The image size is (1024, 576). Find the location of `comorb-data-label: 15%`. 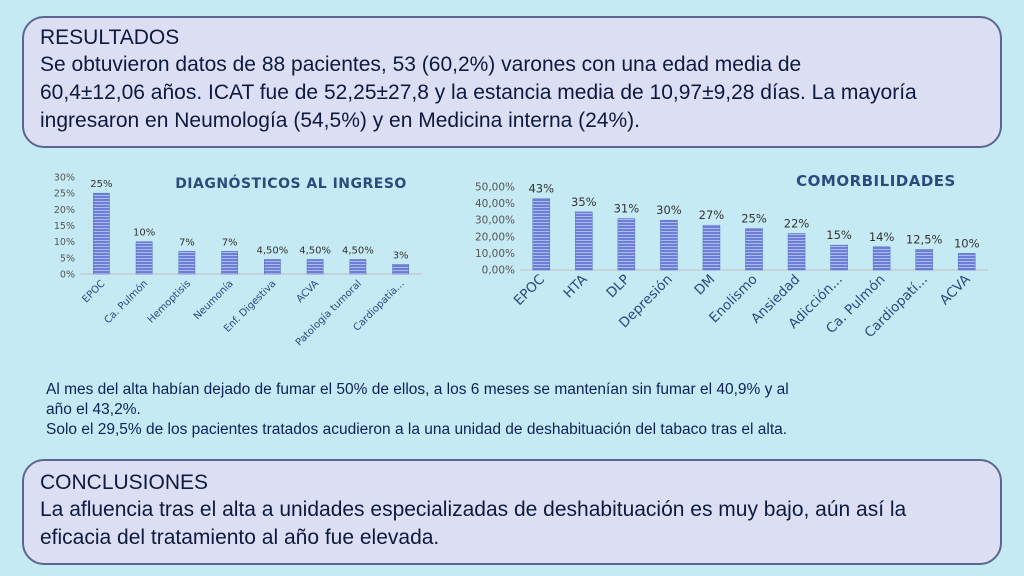

comorb-data-label: 15% is located at coordinates (839, 235).